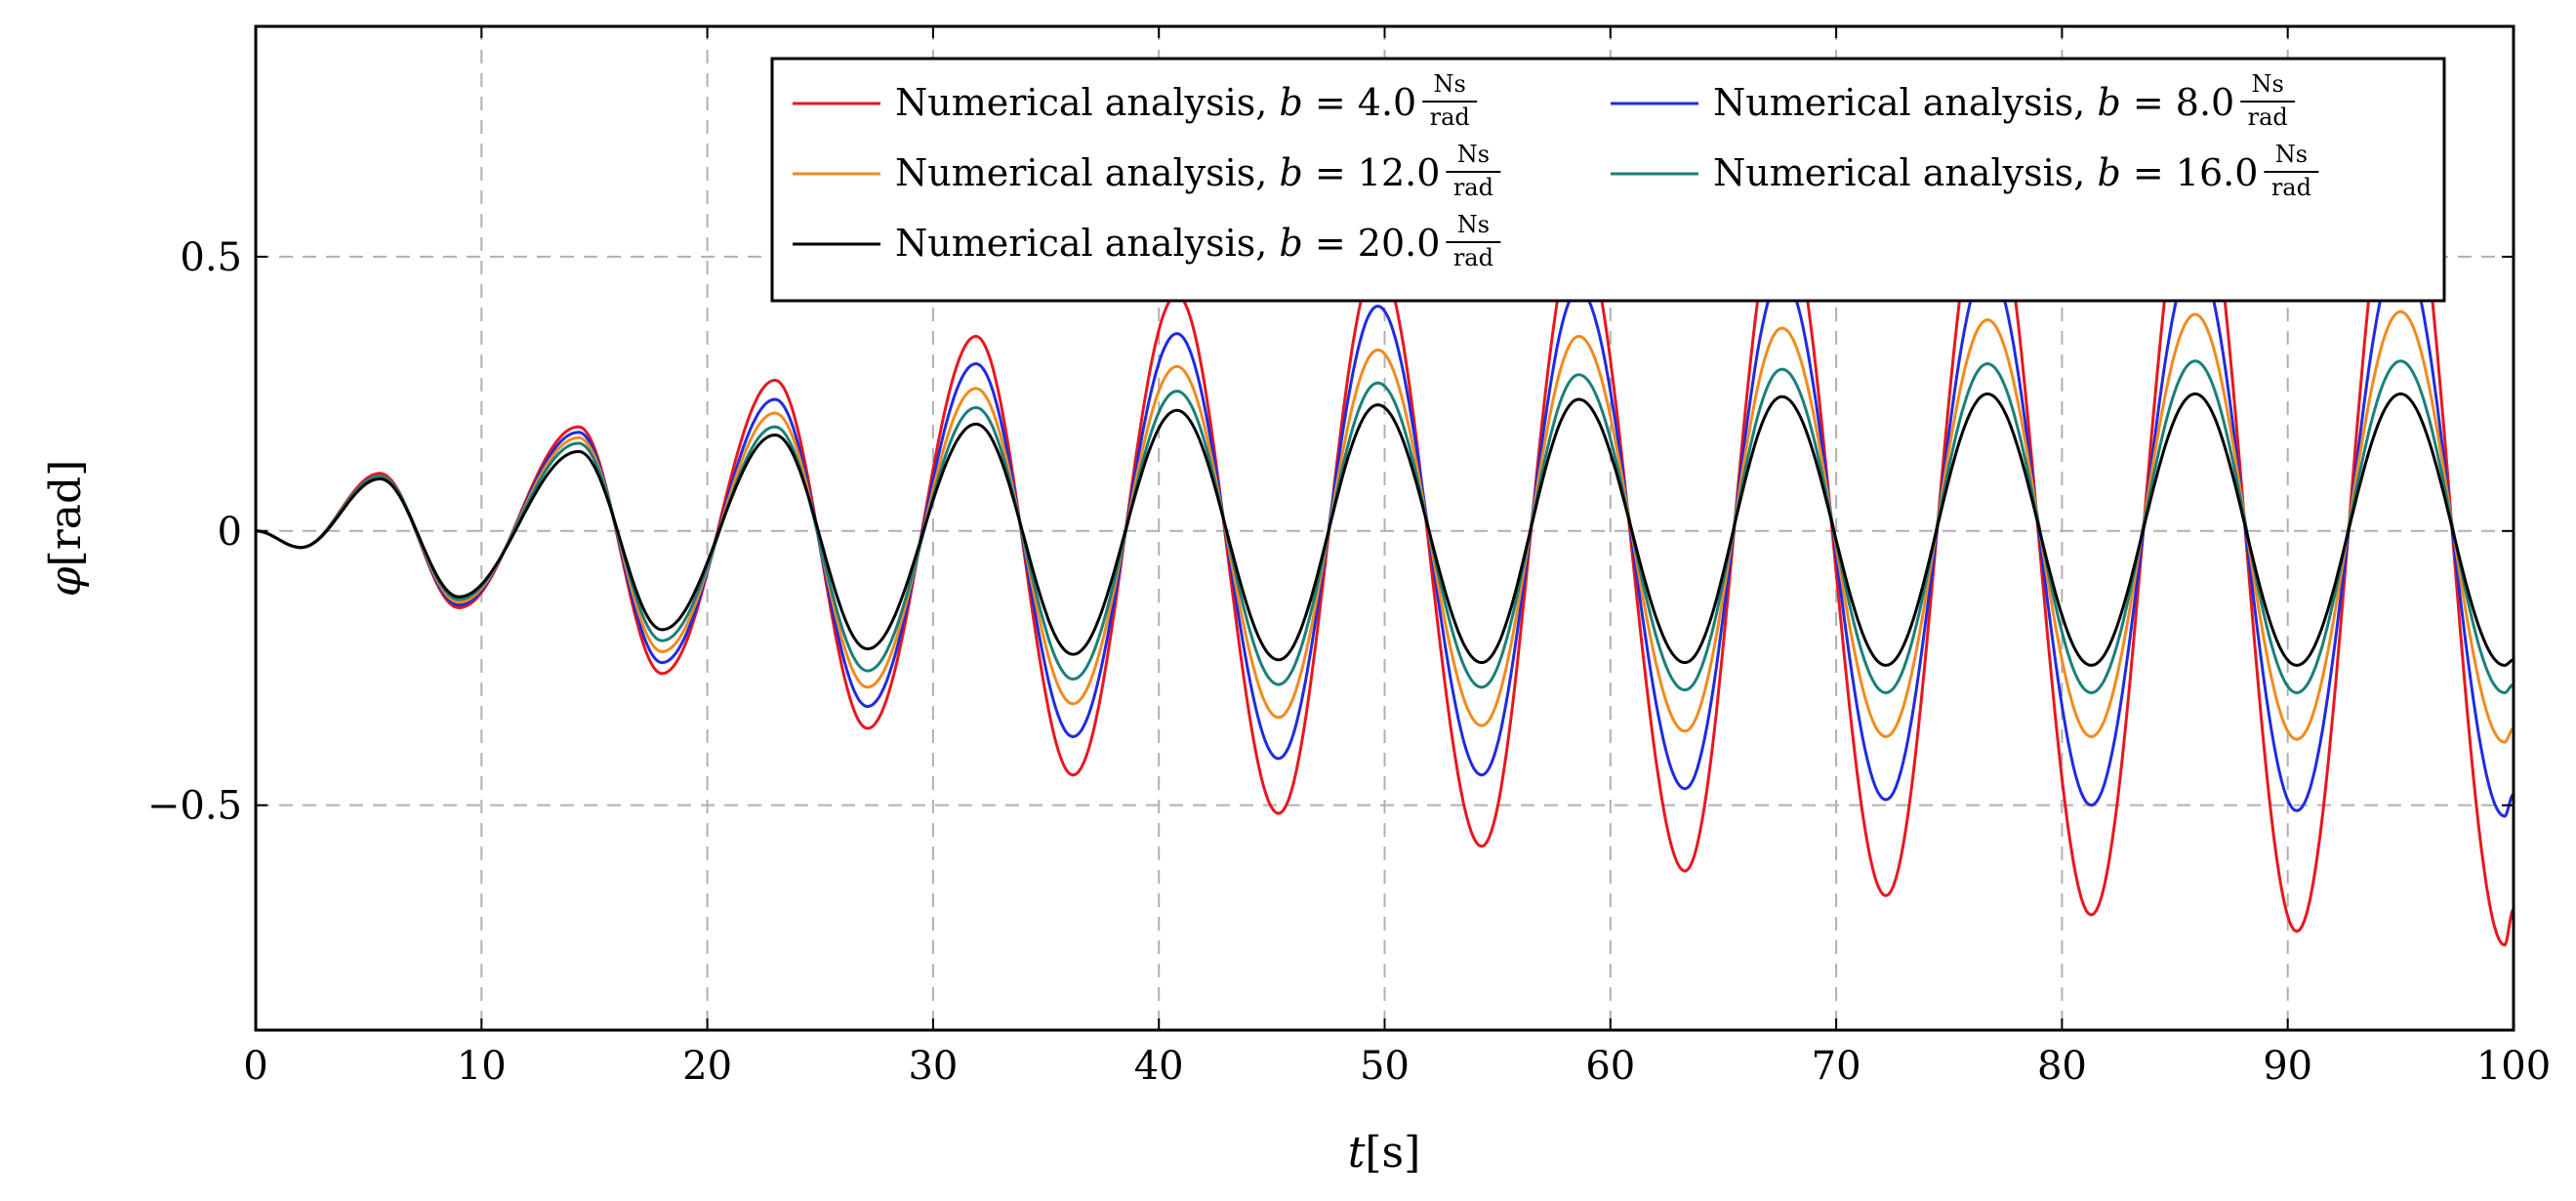 This screenshot has width=2576, height=1201. What do you see at coordinates (194, 806) in the screenshot?
I see `y-tick-label: −0.5` at bounding box center [194, 806].